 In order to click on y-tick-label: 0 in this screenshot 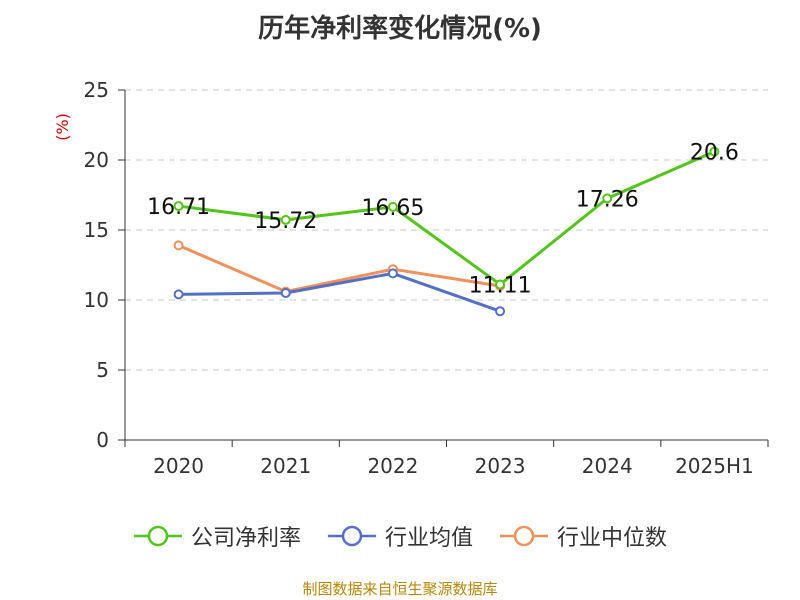, I will do `click(102, 440)`.